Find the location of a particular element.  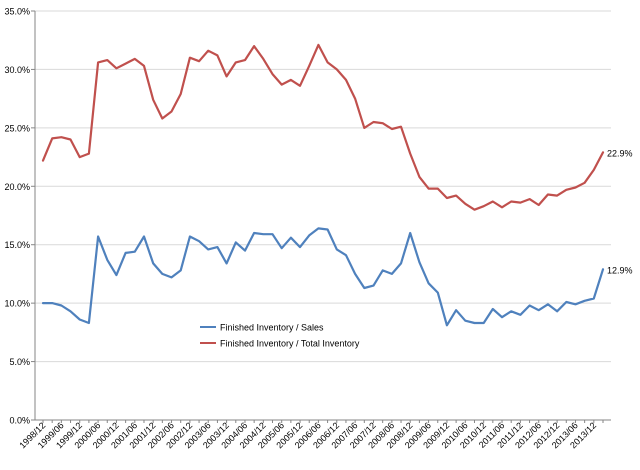

y-tick-label: 35.0% is located at coordinates (17, 12).